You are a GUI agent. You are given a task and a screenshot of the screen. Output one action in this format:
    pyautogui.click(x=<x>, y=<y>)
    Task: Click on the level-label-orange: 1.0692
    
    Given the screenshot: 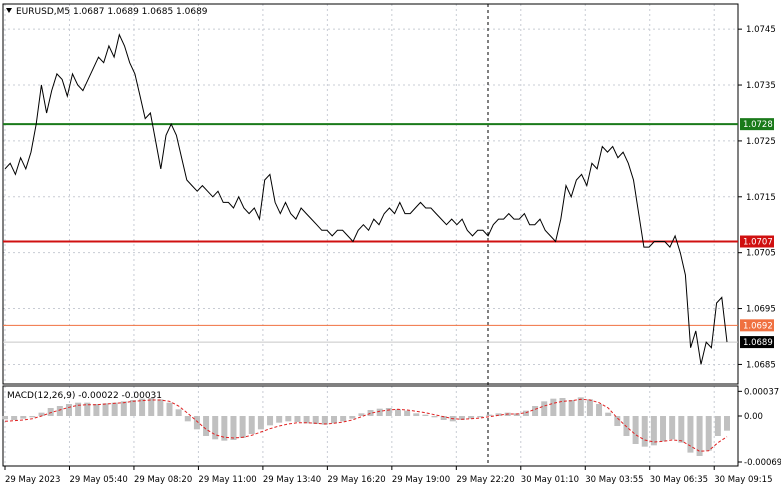 What is the action you would take?
    pyautogui.click(x=758, y=326)
    